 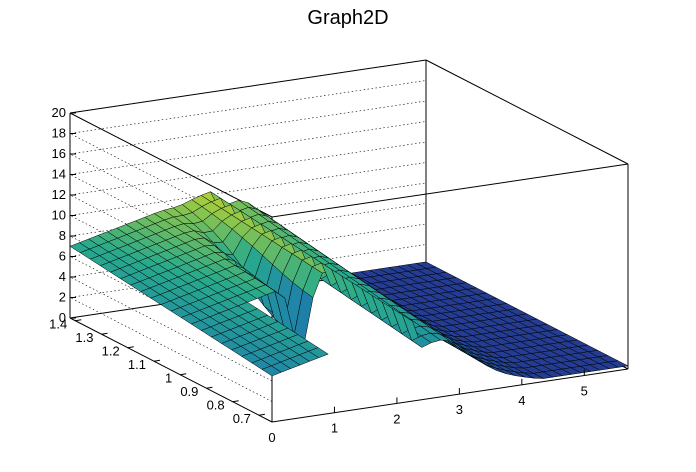 I want to click on y-tick-label: 0.8, so click(x=216, y=405).